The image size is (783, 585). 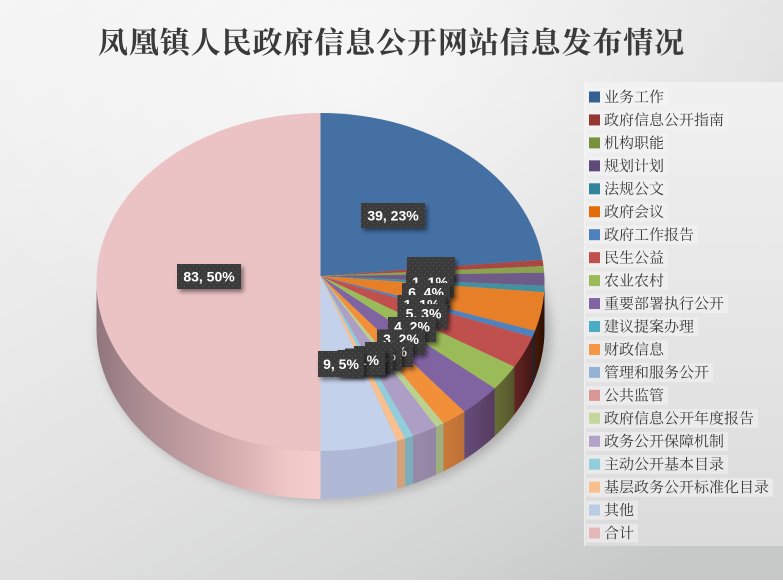 I want to click on svg-text: 83, 50%, so click(x=209, y=276).